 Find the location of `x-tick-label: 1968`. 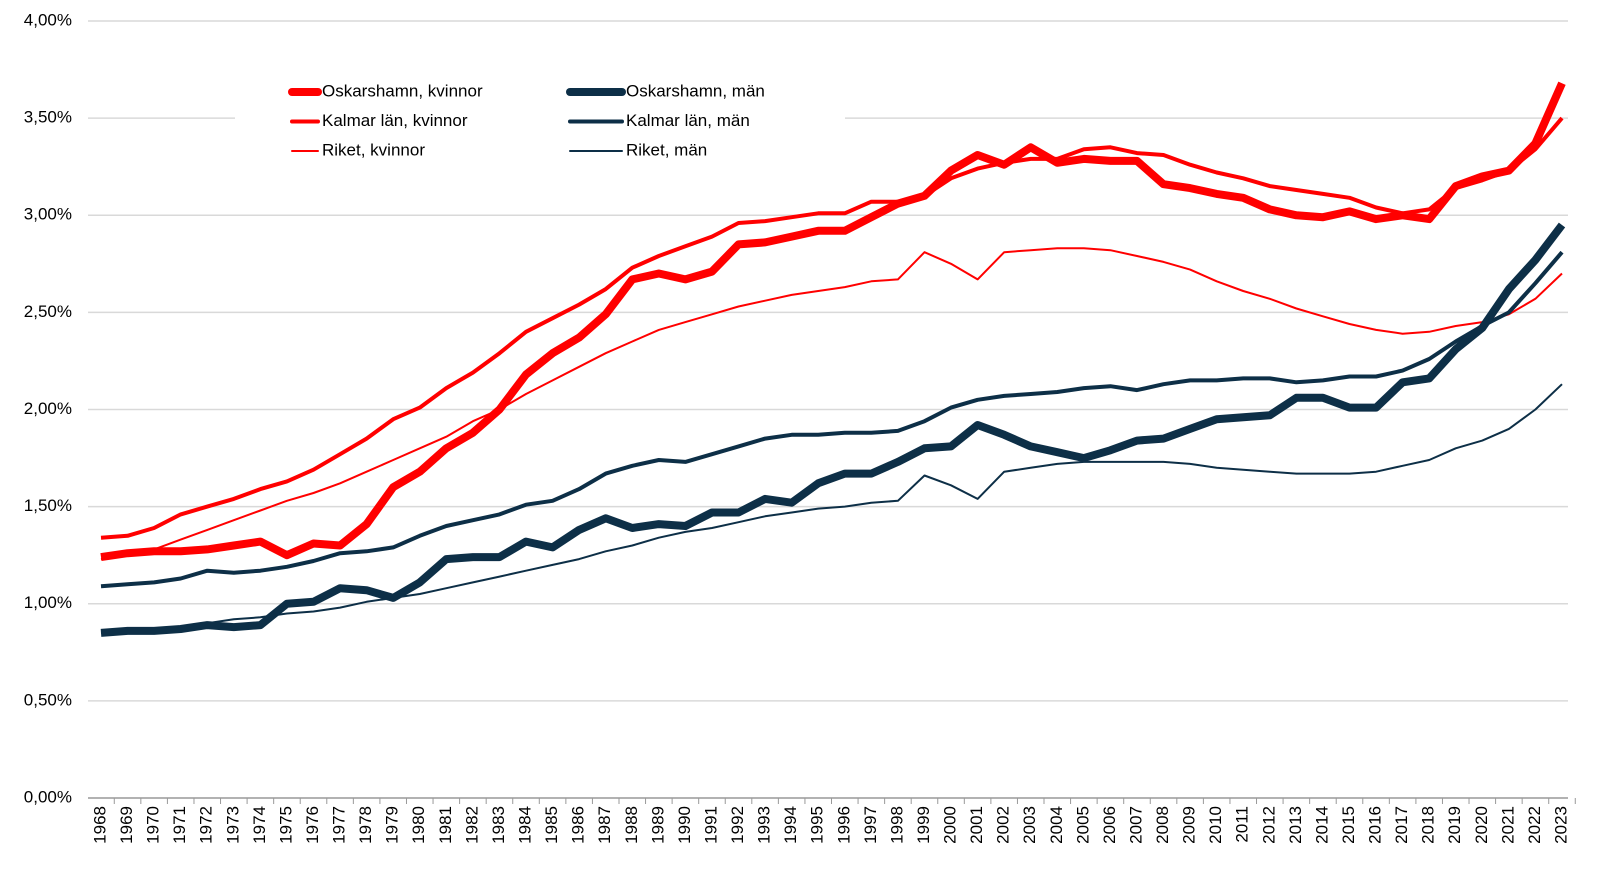

x-tick-label: 1968 is located at coordinates (99, 825).